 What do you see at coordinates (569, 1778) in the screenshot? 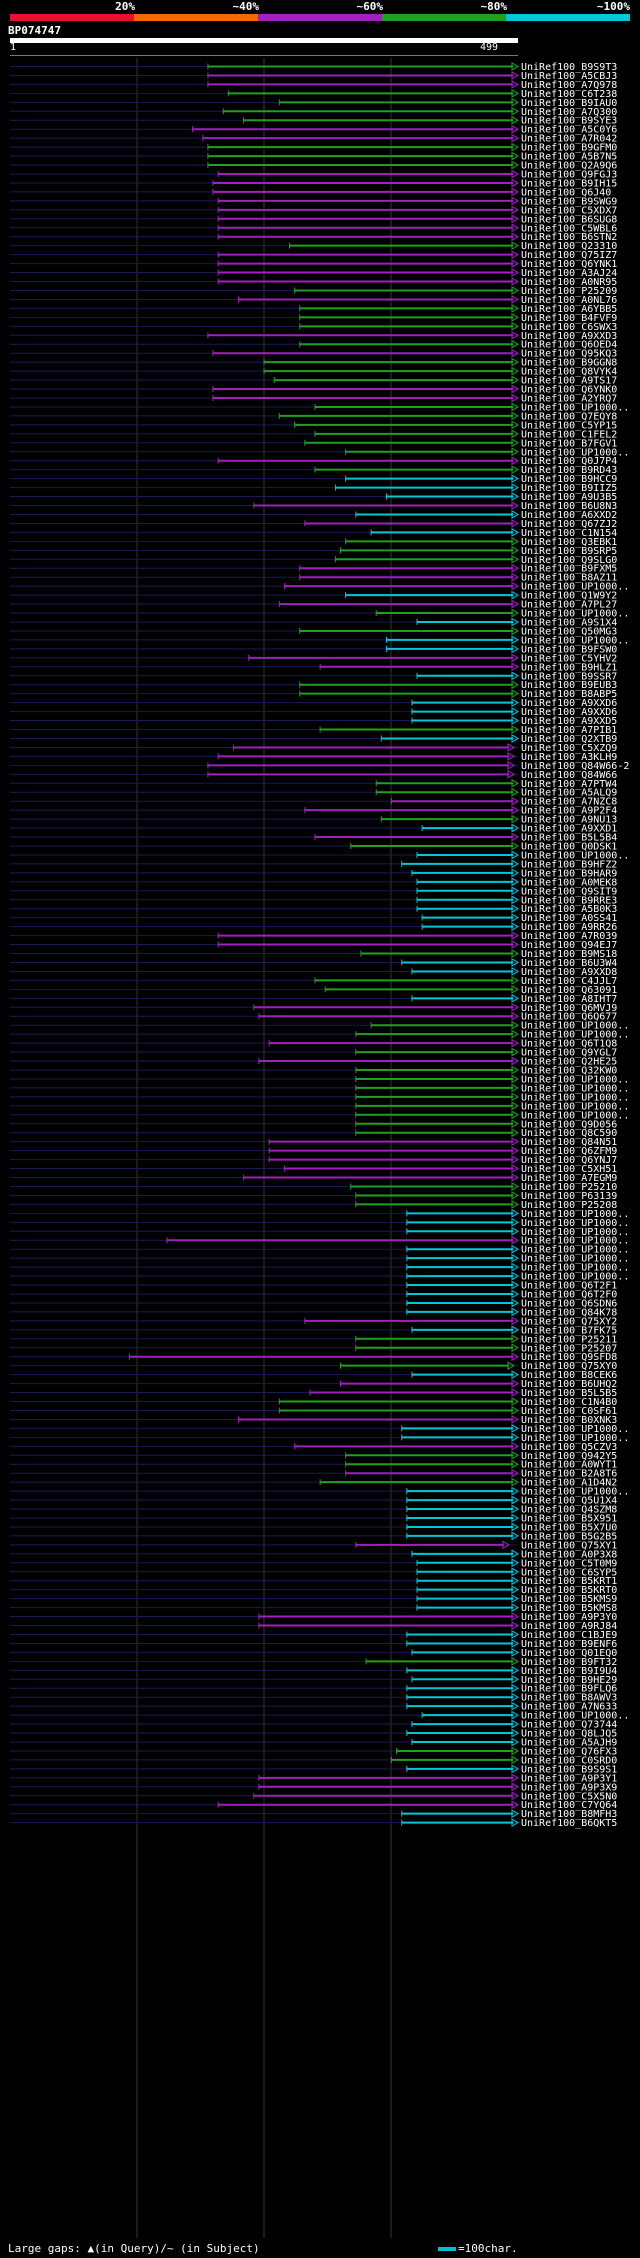
I see `hit-label: UniRef100_A9P3Y1` at bounding box center [569, 1778].